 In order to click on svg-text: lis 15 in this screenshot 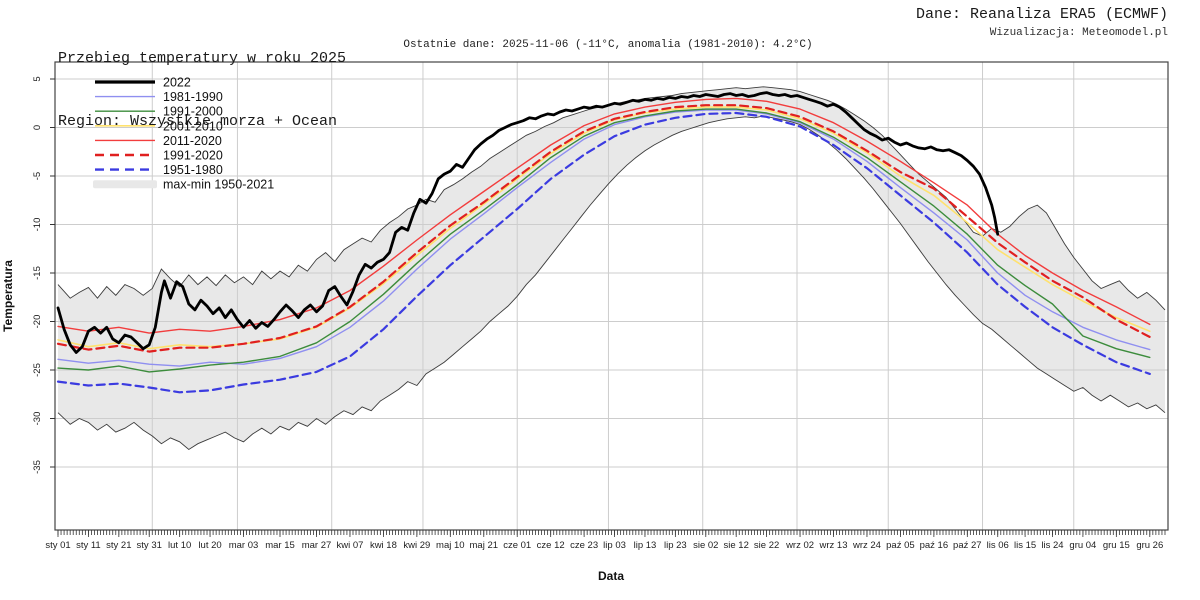, I will do `click(1025, 545)`.